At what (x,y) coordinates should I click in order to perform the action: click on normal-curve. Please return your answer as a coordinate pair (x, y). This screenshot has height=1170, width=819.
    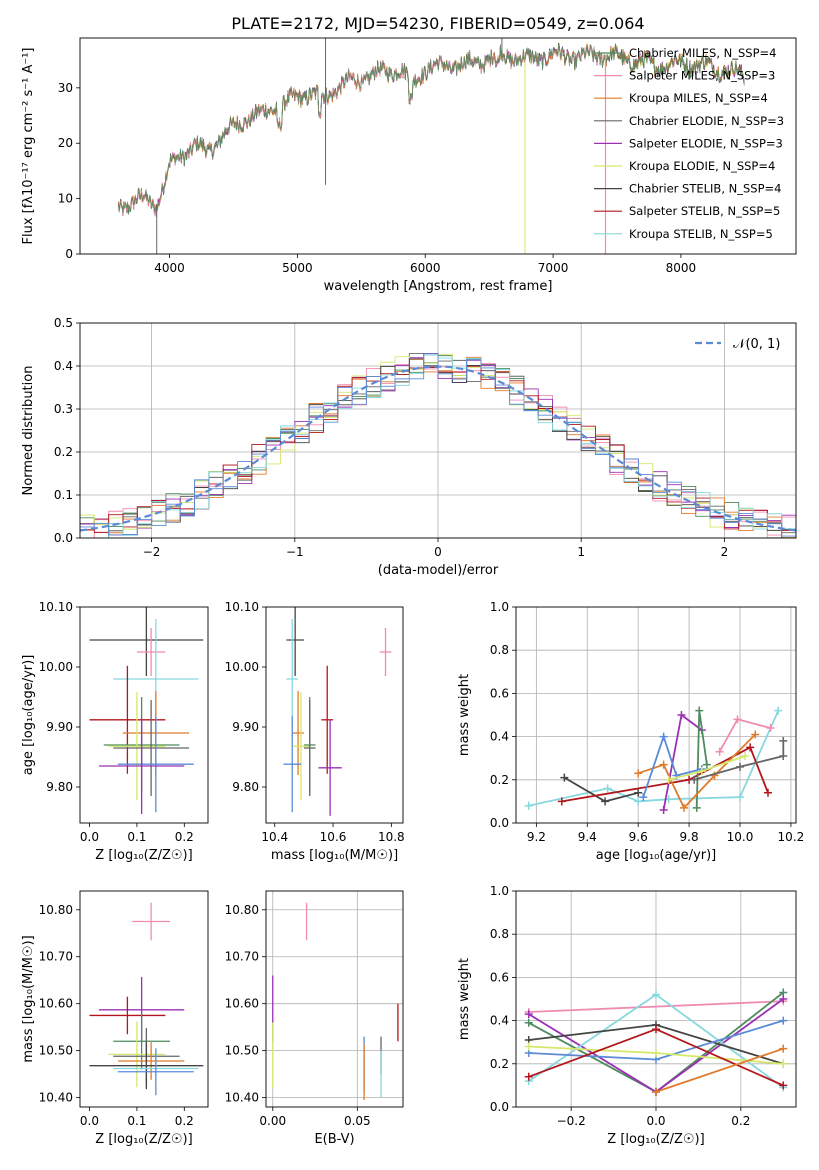
    Looking at the image, I should click on (438, 448).